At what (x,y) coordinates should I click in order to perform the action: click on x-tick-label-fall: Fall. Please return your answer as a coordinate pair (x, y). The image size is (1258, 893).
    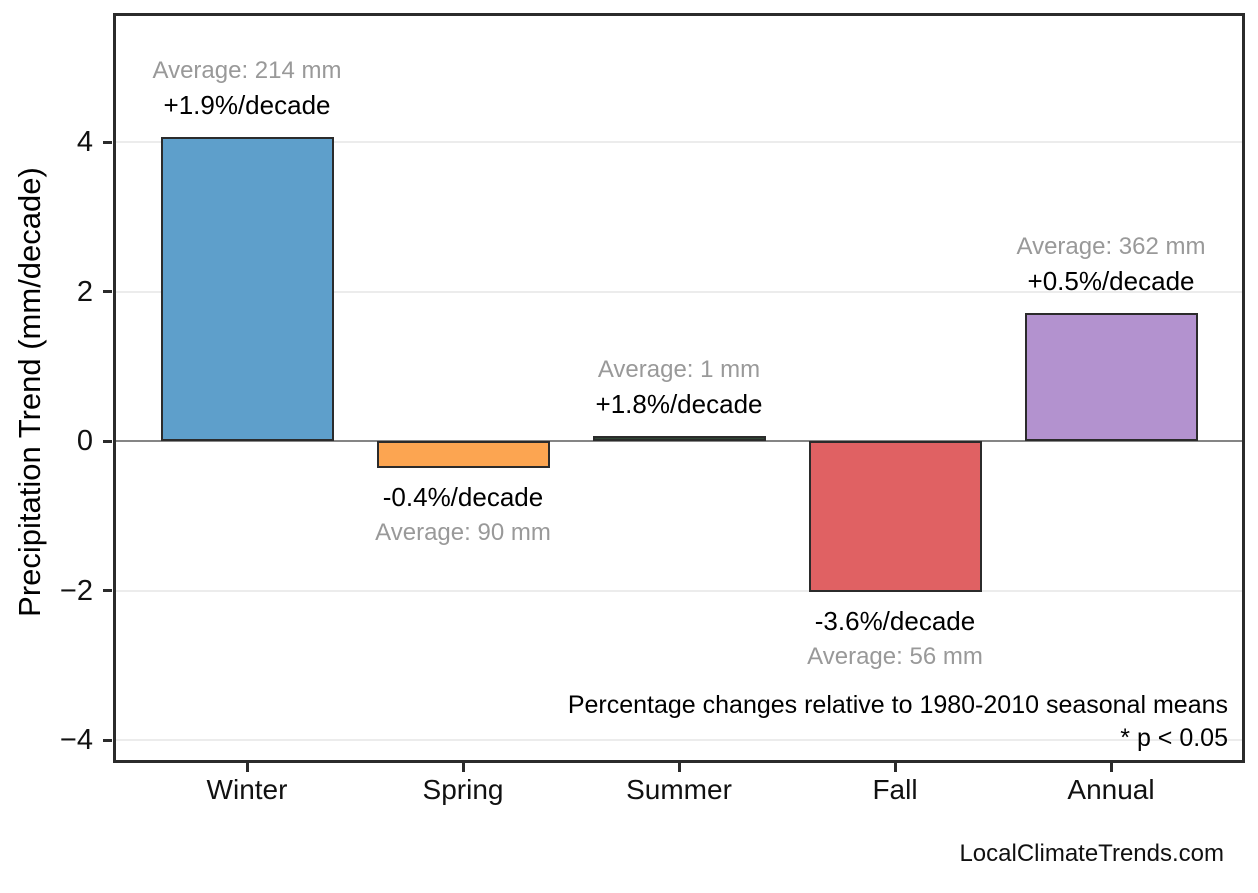
    Looking at the image, I should click on (895, 789).